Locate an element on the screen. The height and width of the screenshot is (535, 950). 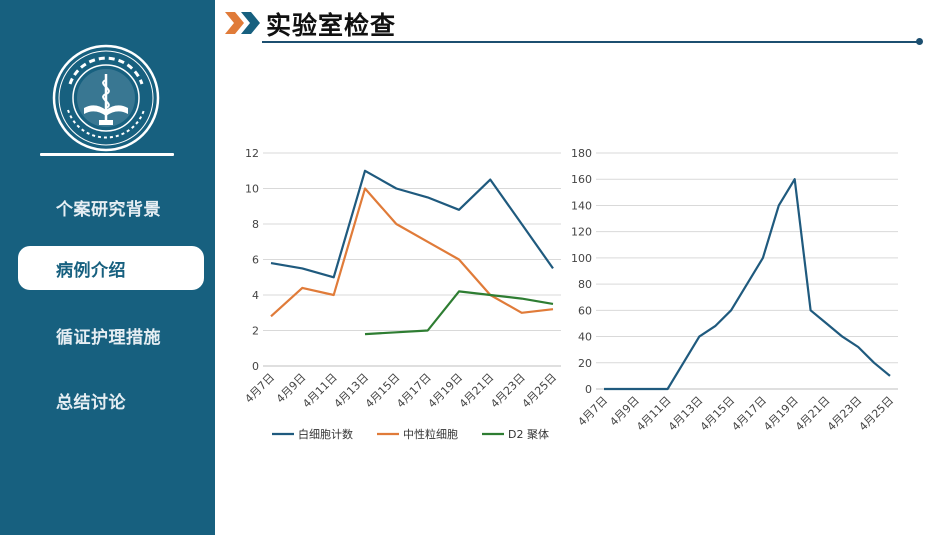
y-tick-label: 120 is located at coordinates (581, 232).